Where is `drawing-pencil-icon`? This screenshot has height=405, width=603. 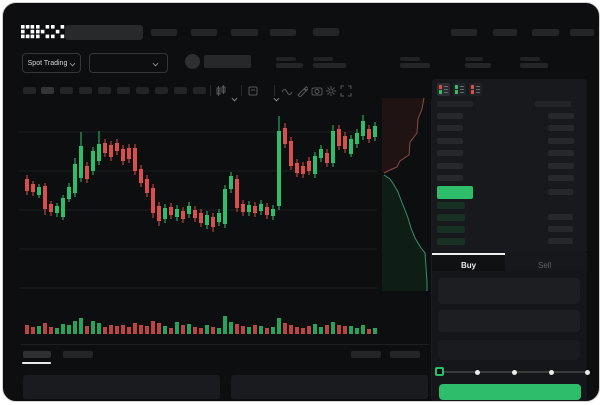
drawing-pencil-icon is located at coordinates (302, 91).